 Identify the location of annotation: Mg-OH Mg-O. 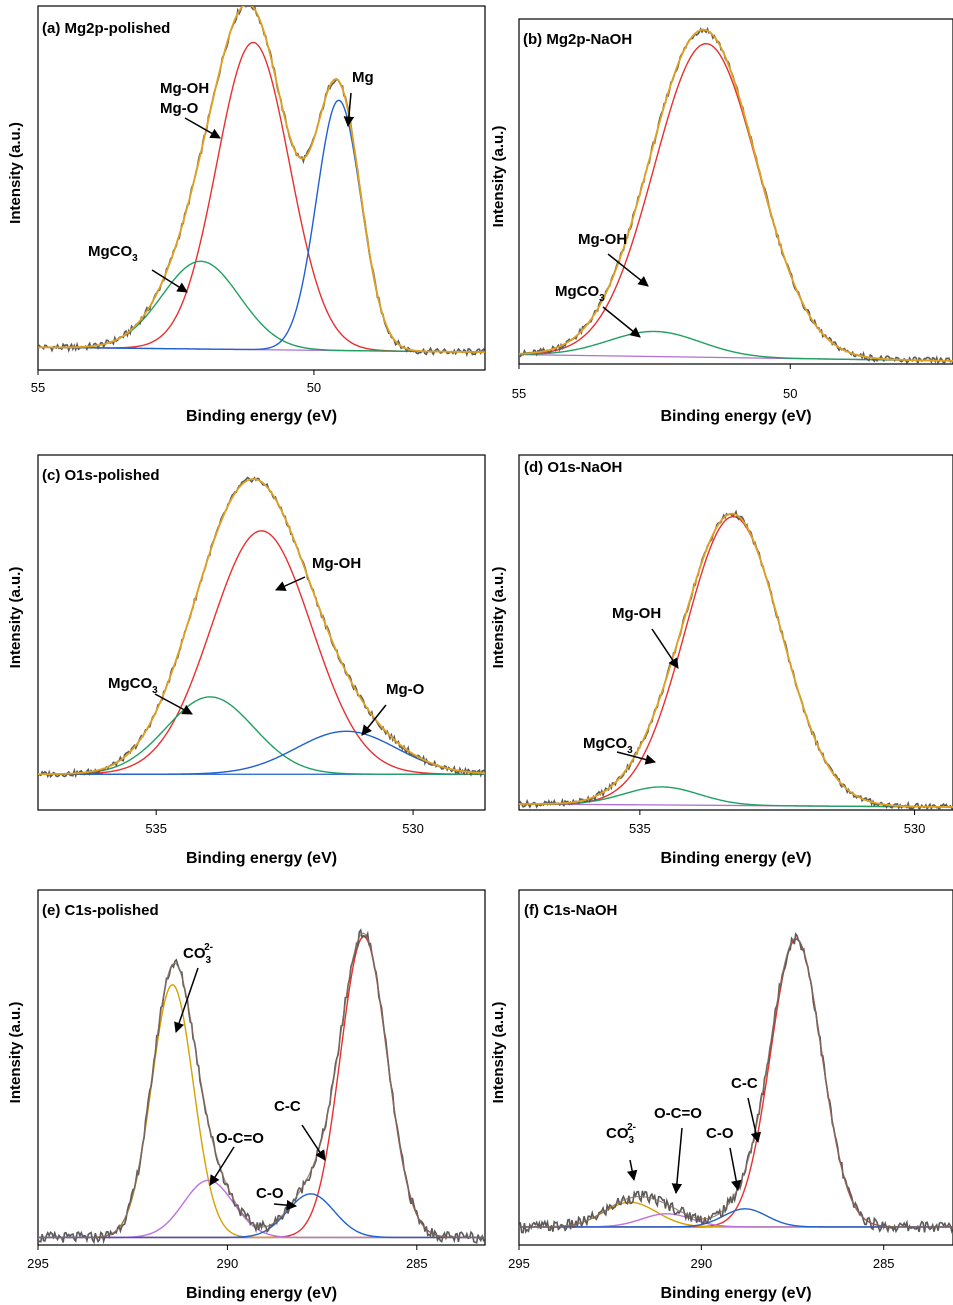
(190, 109).